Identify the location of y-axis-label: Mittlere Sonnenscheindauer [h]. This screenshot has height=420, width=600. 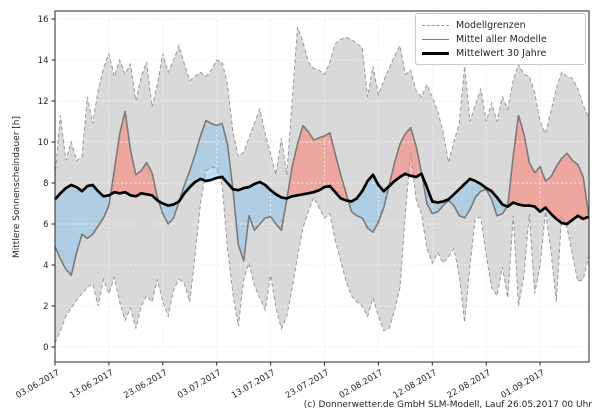
(17, 187).